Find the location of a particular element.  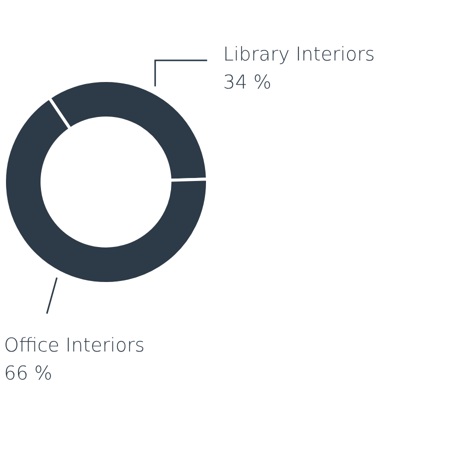

data-label: 34 % is located at coordinates (247, 82).